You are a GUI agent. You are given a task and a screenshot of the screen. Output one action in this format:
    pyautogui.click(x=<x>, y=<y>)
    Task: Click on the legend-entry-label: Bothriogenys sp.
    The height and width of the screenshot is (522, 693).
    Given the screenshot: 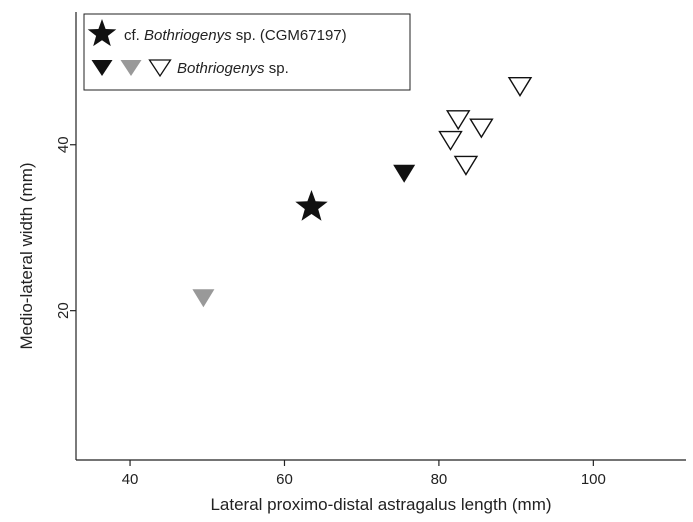 What is the action you would take?
    pyautogui.click(x=233, y=68)
    